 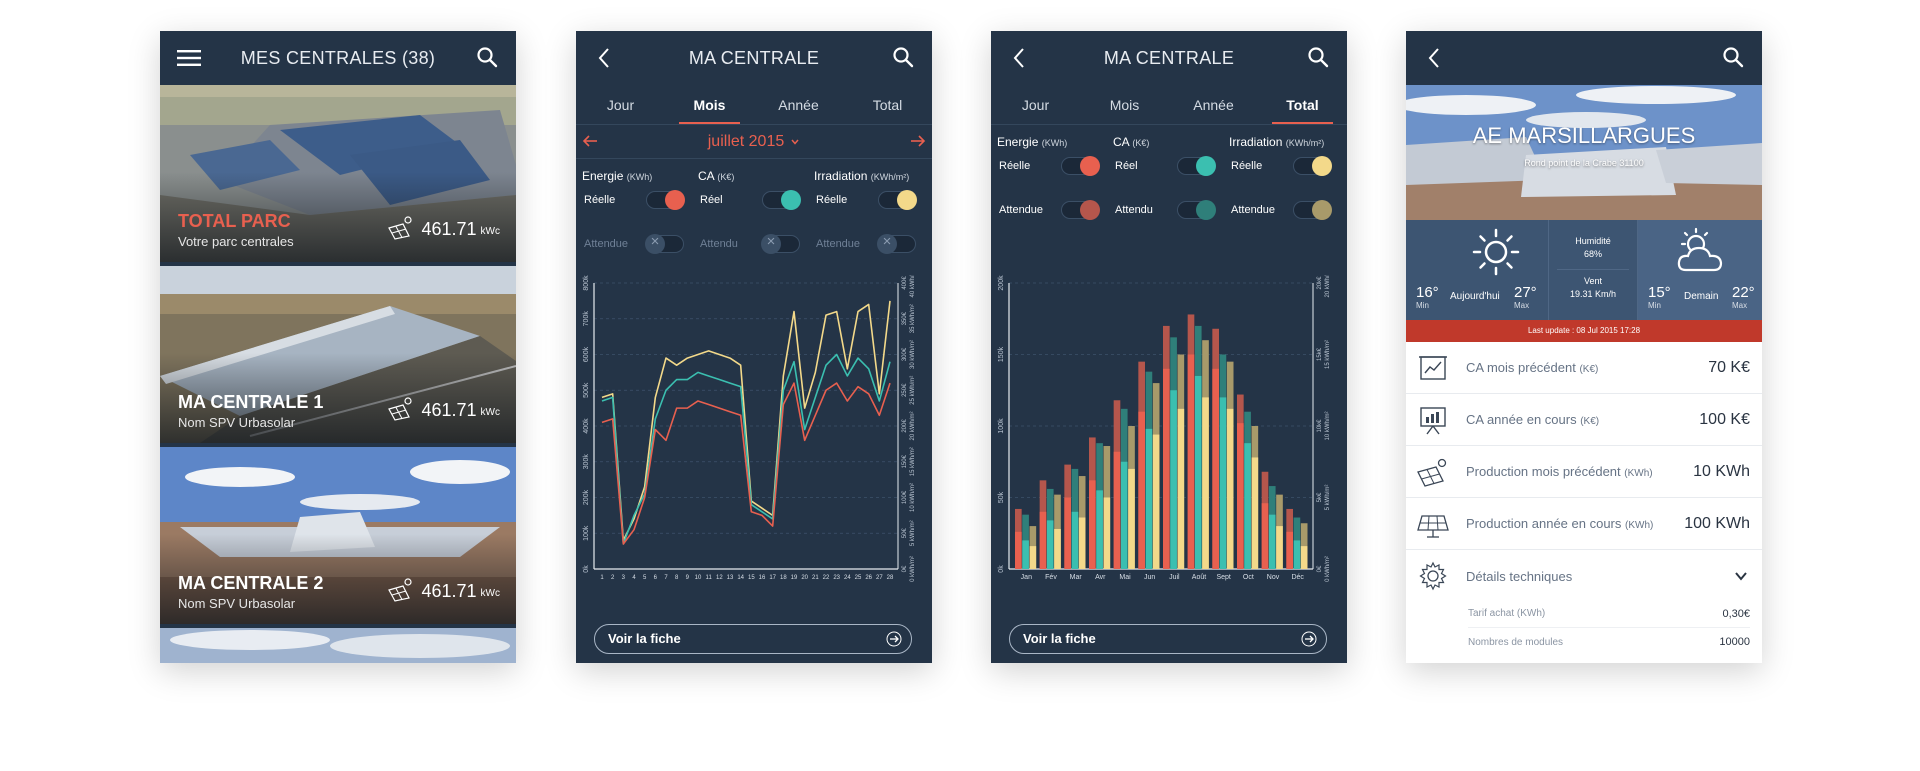 I want to click on wind-label: Vent, so click(x=1593, y=281).